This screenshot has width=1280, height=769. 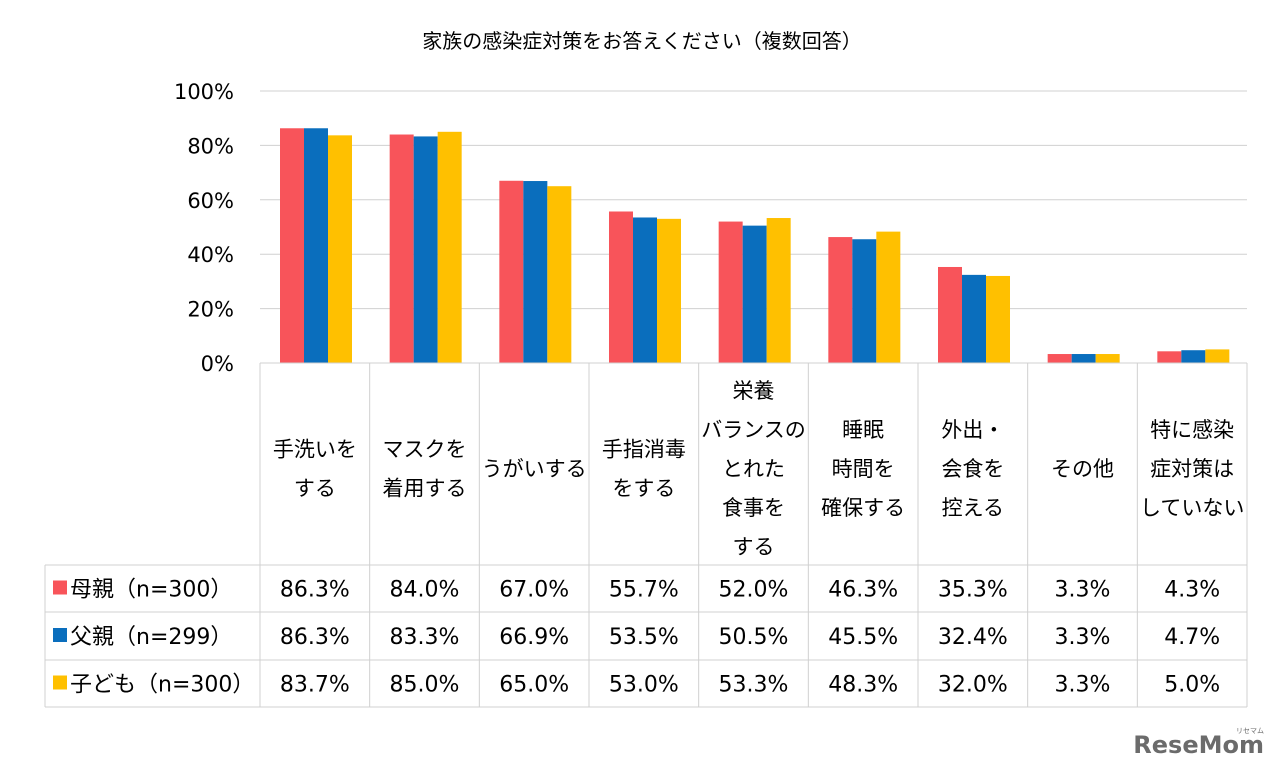 What do you see at coordinates (534, 469) in the screenshot?
I see `category-label: うがいする` at bounding box center [534, 469].